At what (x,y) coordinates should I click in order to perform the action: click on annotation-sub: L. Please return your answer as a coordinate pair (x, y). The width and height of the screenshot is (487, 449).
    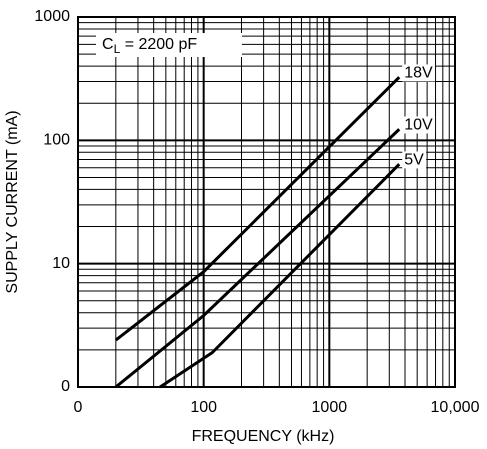
    Looking at the image, I should click on (117, 49).